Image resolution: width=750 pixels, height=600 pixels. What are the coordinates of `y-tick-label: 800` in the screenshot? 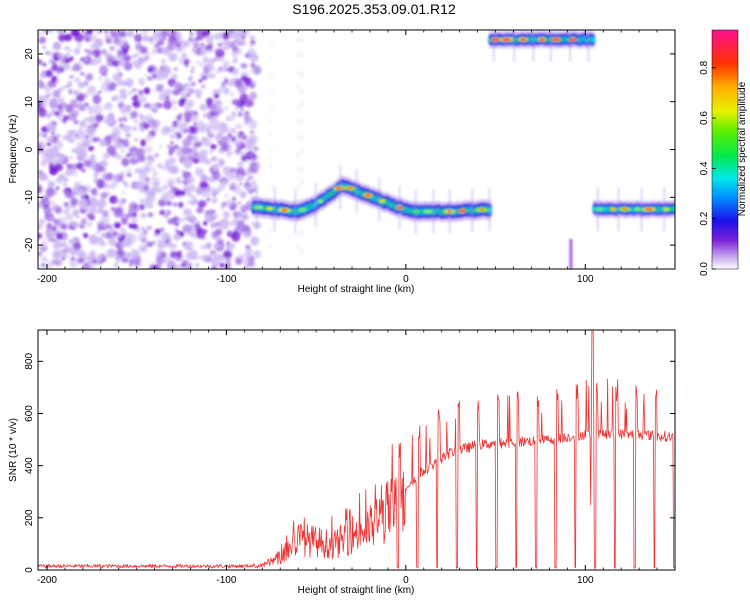 It's located at (29, 361).